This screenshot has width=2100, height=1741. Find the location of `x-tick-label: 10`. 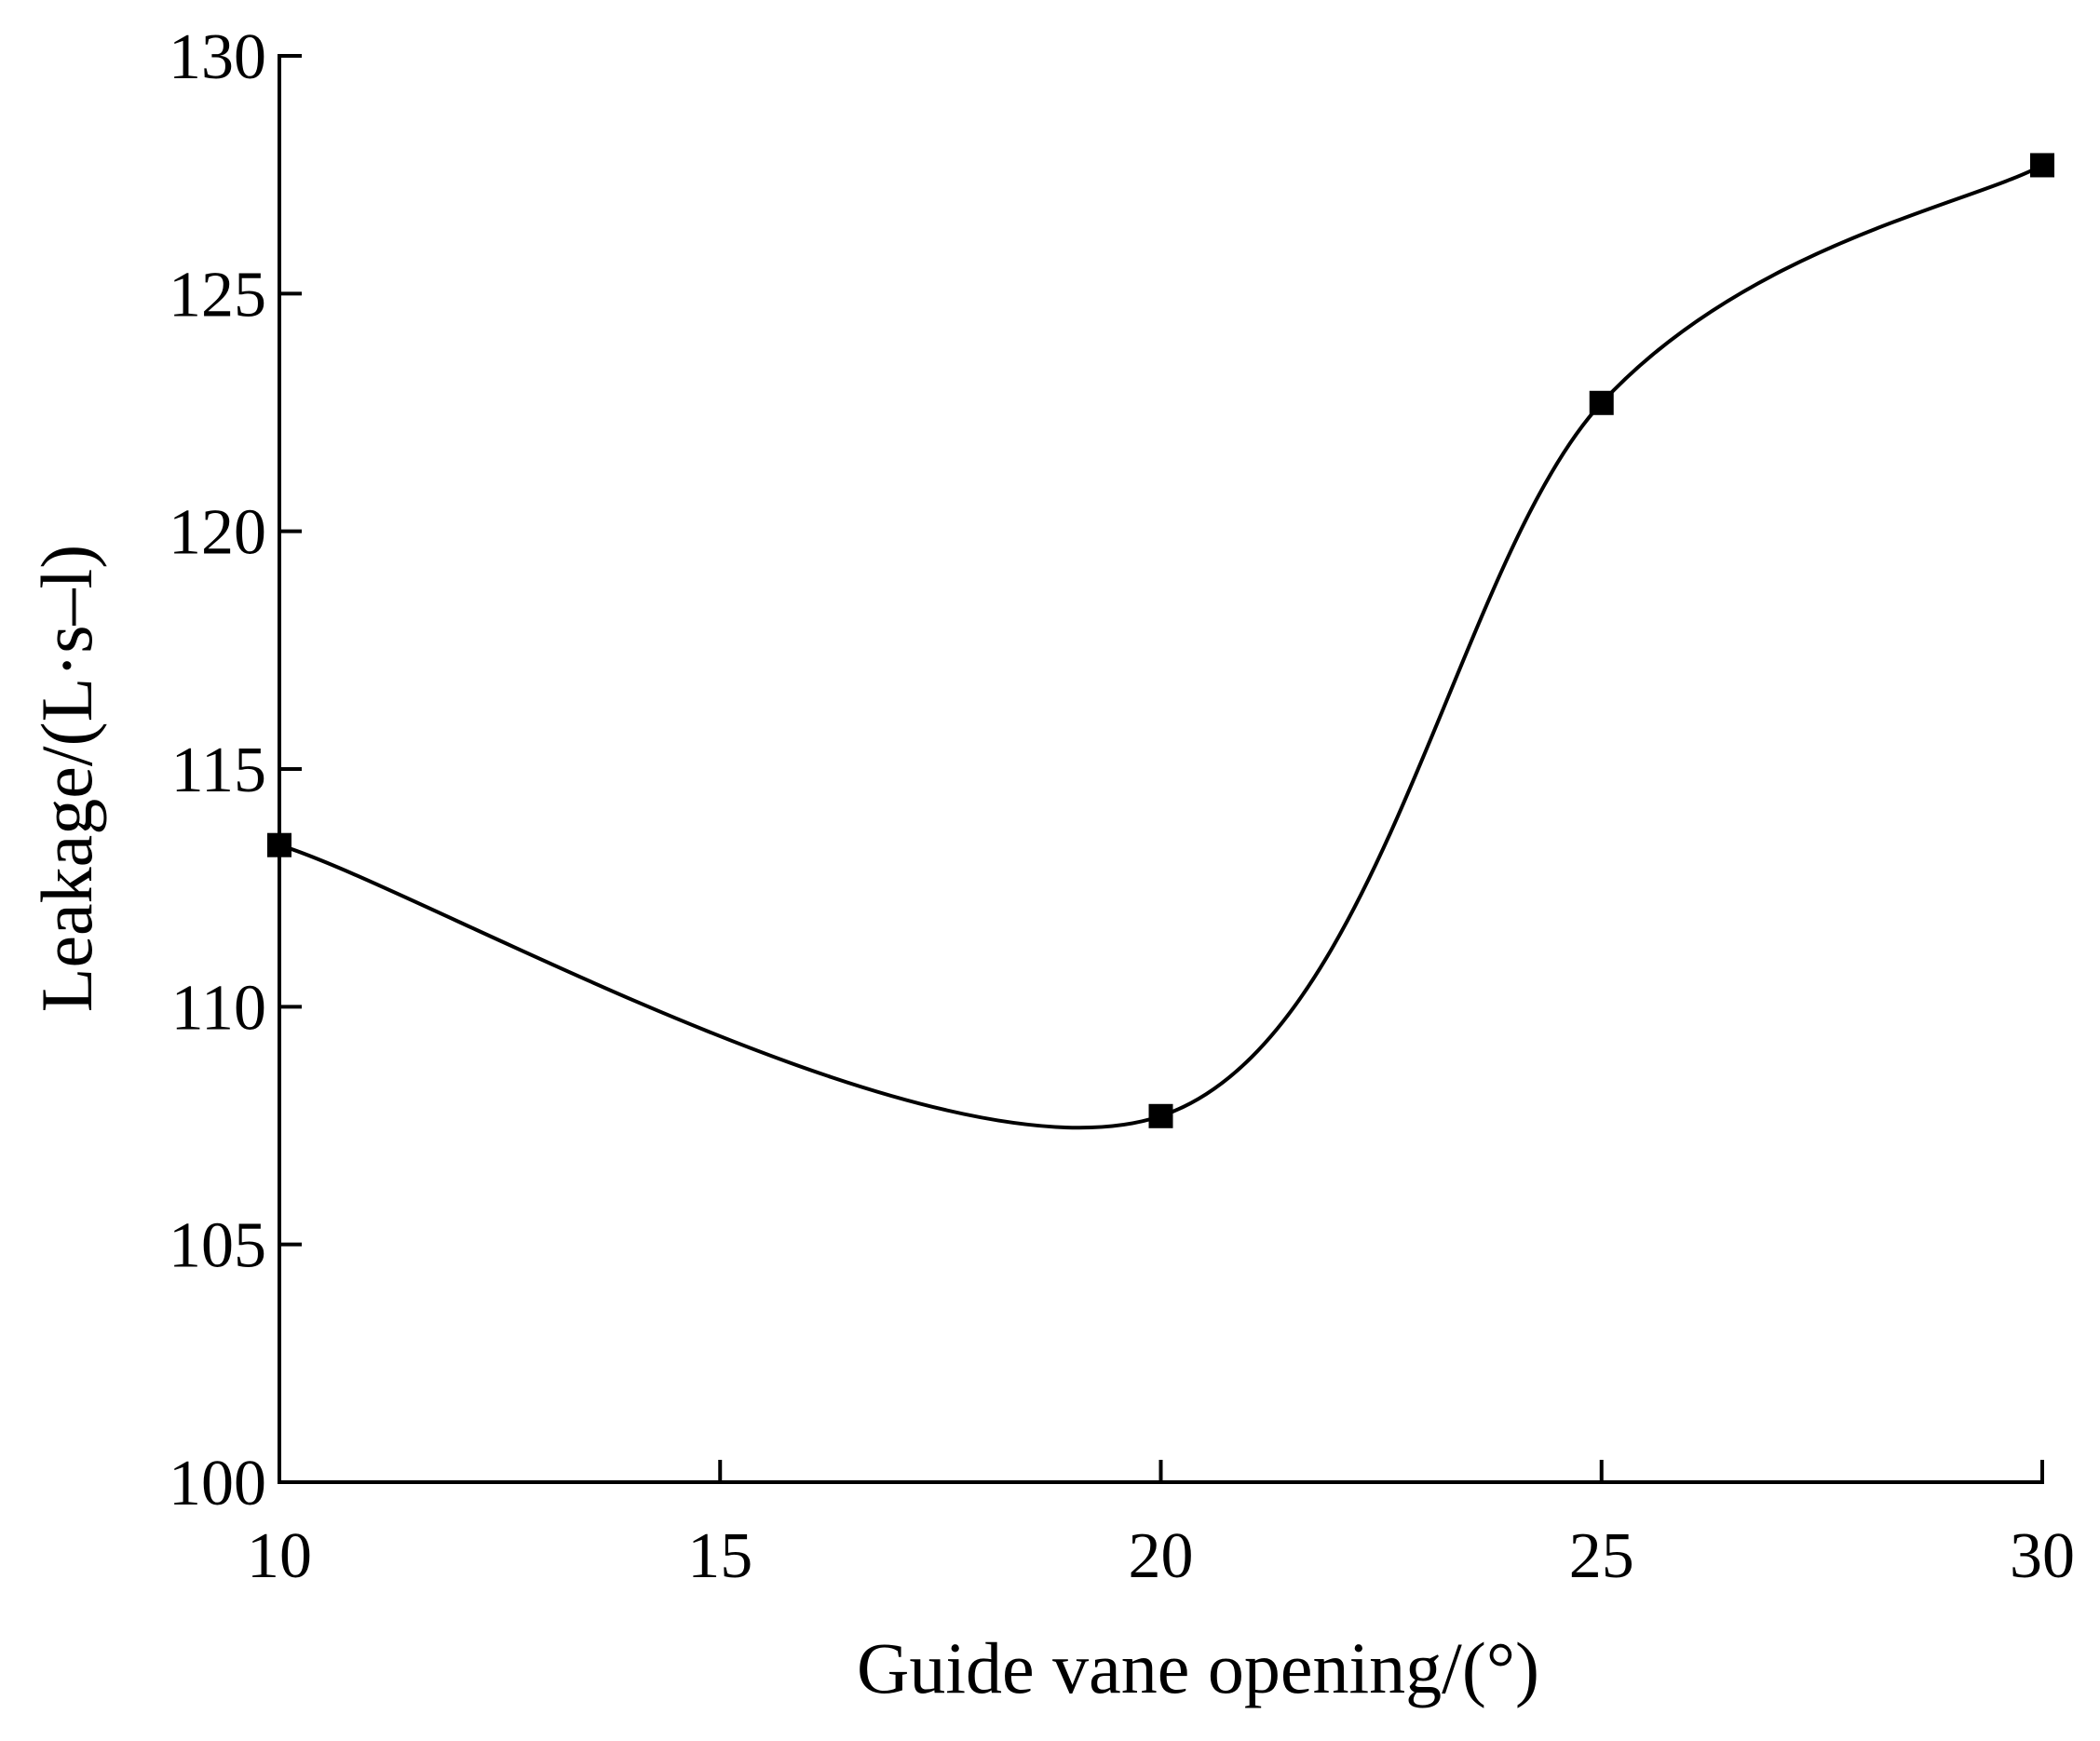

x-tick-label: 10 is located at coordinates (279, 1556).